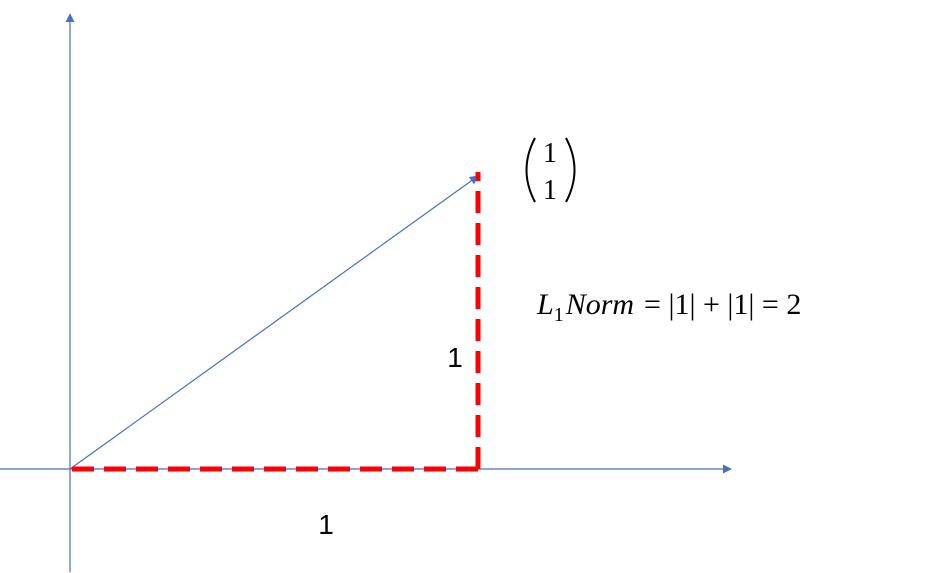 This screenshot has height=573, width=936. Describe the element at coordinates (570, 170) in the screenshot. I see `right-parenthesis` at that location.